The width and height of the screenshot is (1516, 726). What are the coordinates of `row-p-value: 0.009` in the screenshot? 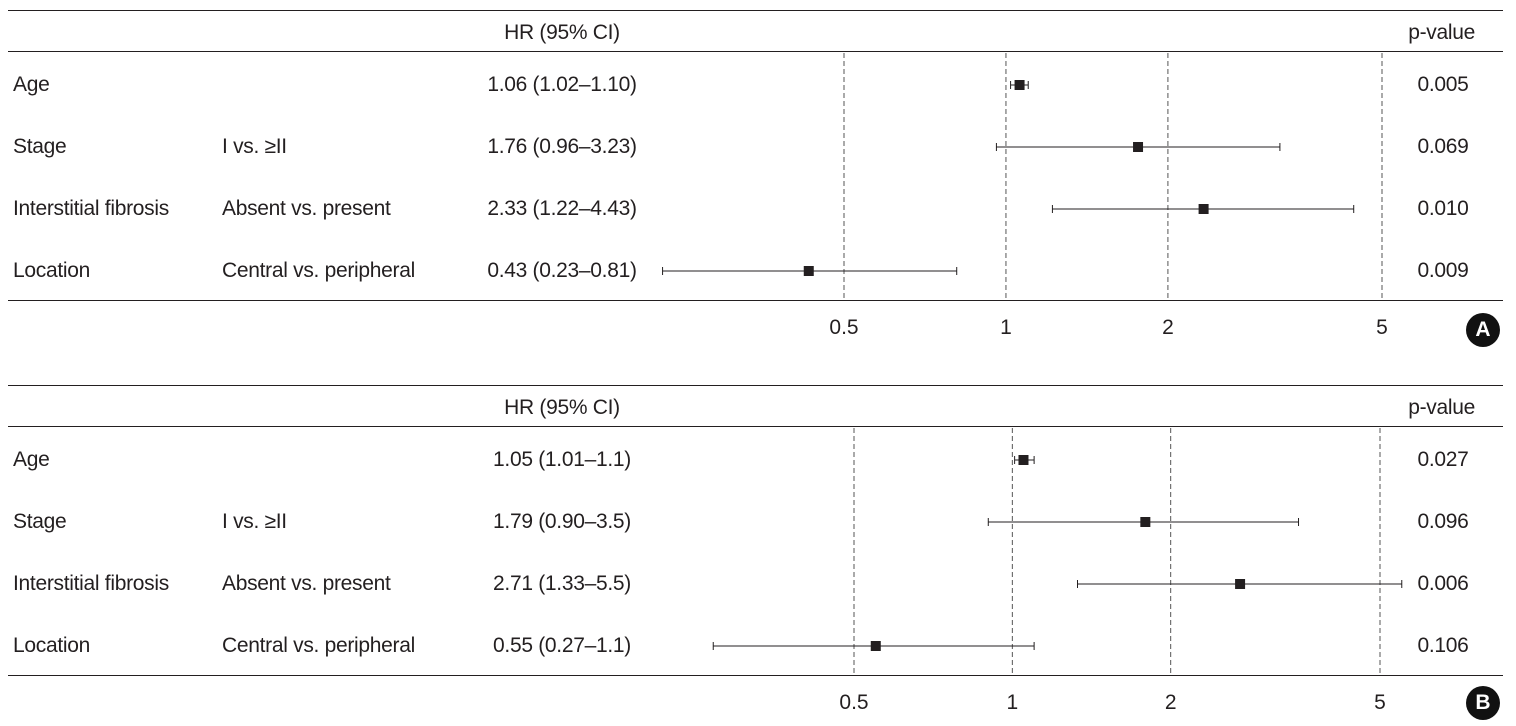 It's located at (1443, 270).